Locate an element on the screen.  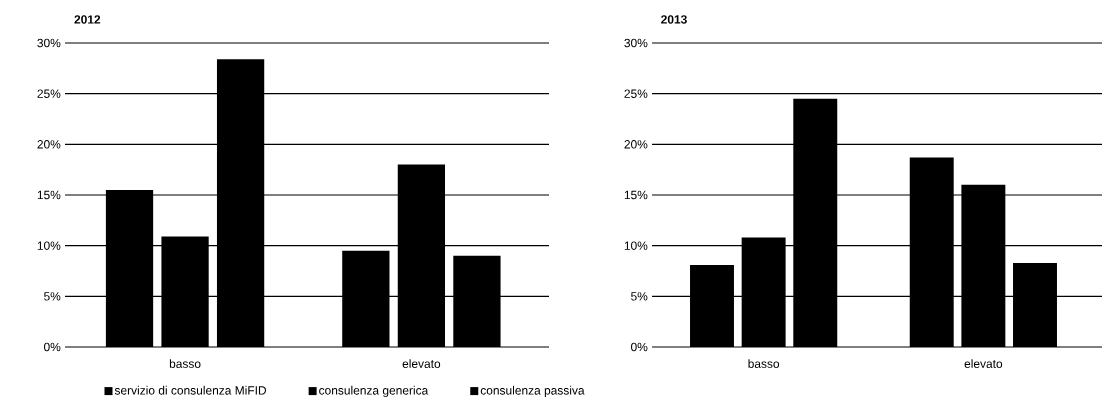
legend-label: consulenza generica is located at coordinates (374, 391).